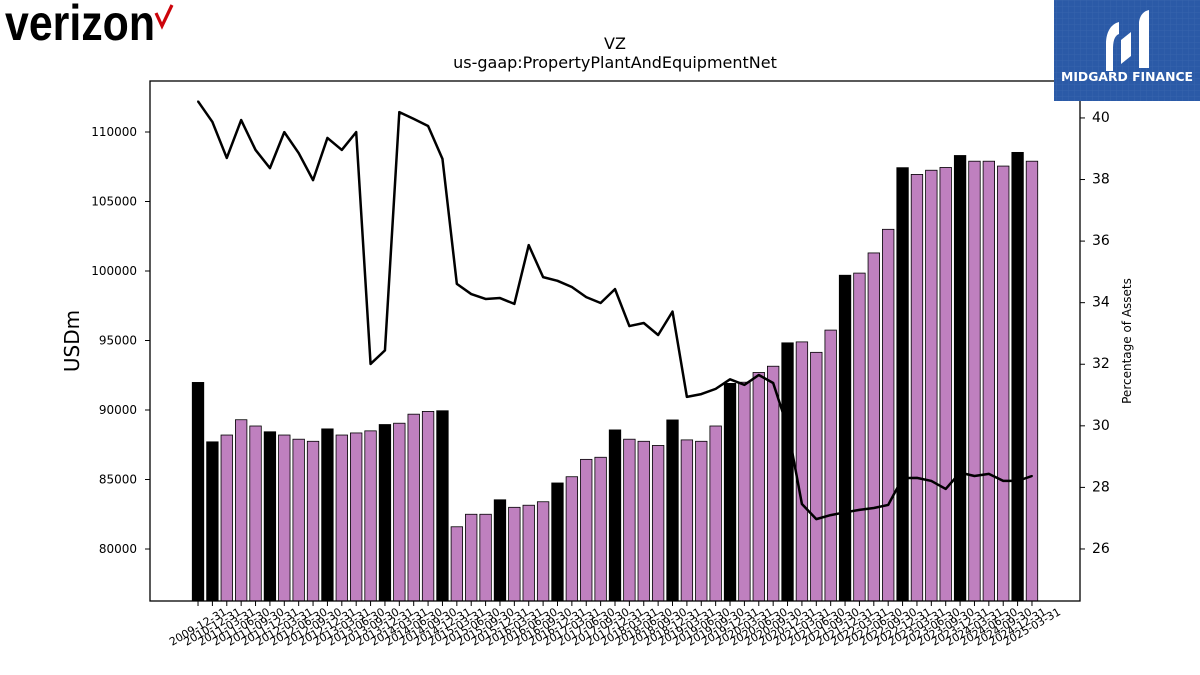  Describe the element at coordinates (118, 410) in the screenshot. I see `y-tick-label-left: 90000` at that location.